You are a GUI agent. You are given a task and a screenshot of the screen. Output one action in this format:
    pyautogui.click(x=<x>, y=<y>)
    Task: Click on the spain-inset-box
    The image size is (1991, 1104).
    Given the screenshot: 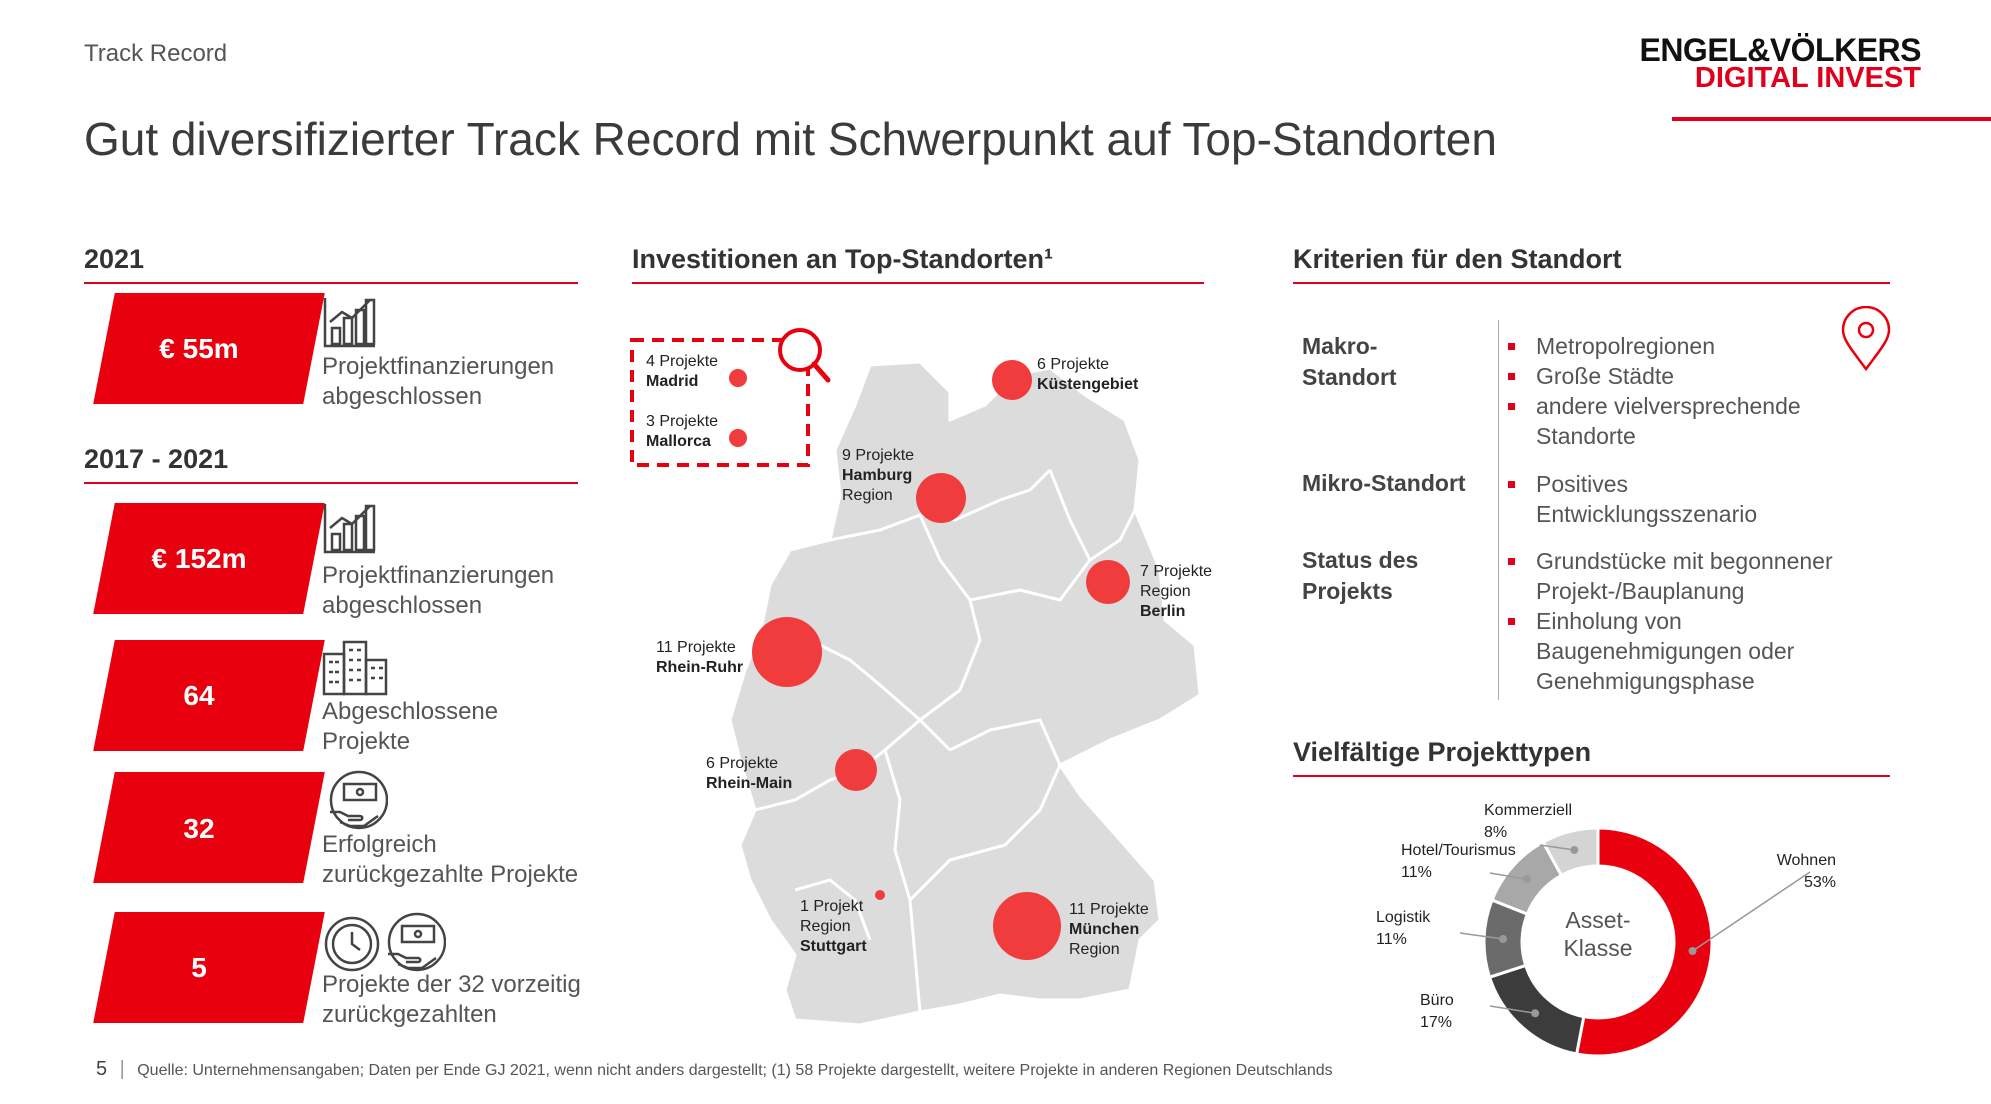 What is the action you would take?
    pyautogui.click(x=720, y=402)
    